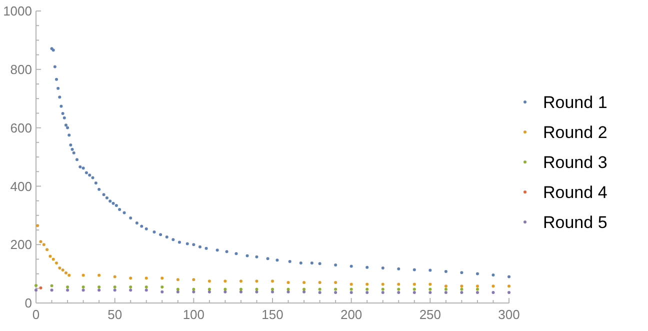 The image size is (648, 331). I want to click on x-tick-label: 150, so click(273, 314).